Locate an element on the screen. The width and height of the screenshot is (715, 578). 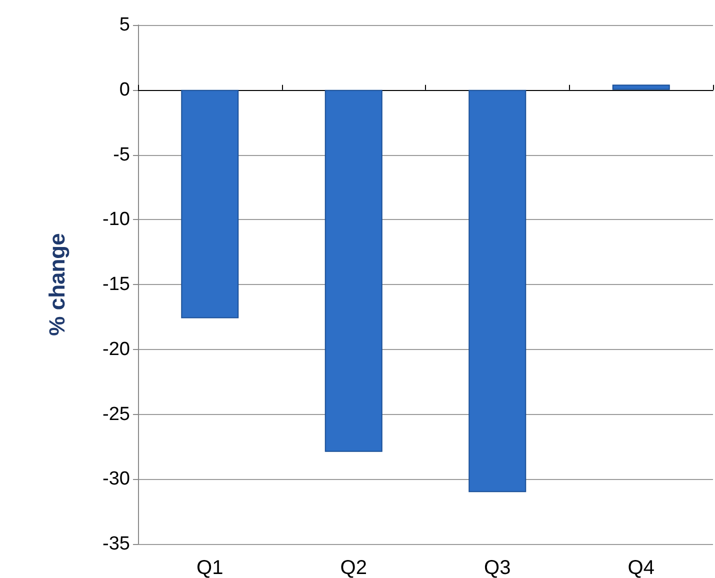
y-tick-label: -15 is located at coordinates (116, 284).